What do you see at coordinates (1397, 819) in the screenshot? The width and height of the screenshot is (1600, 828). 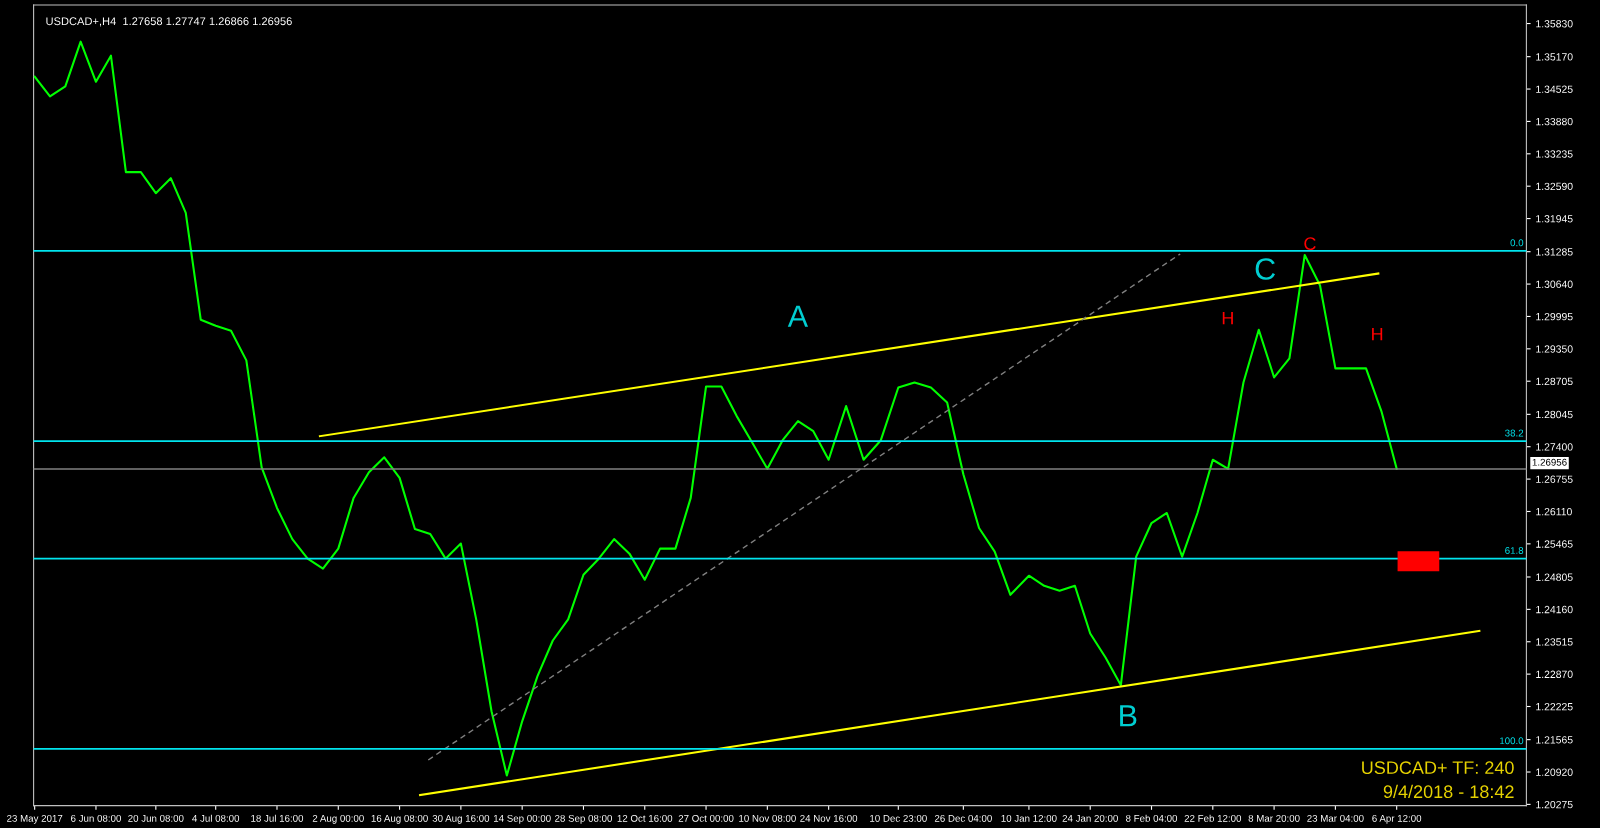 I see `x-tick-label: 6 Apr 12:00` at bounding box center [1397, 819].